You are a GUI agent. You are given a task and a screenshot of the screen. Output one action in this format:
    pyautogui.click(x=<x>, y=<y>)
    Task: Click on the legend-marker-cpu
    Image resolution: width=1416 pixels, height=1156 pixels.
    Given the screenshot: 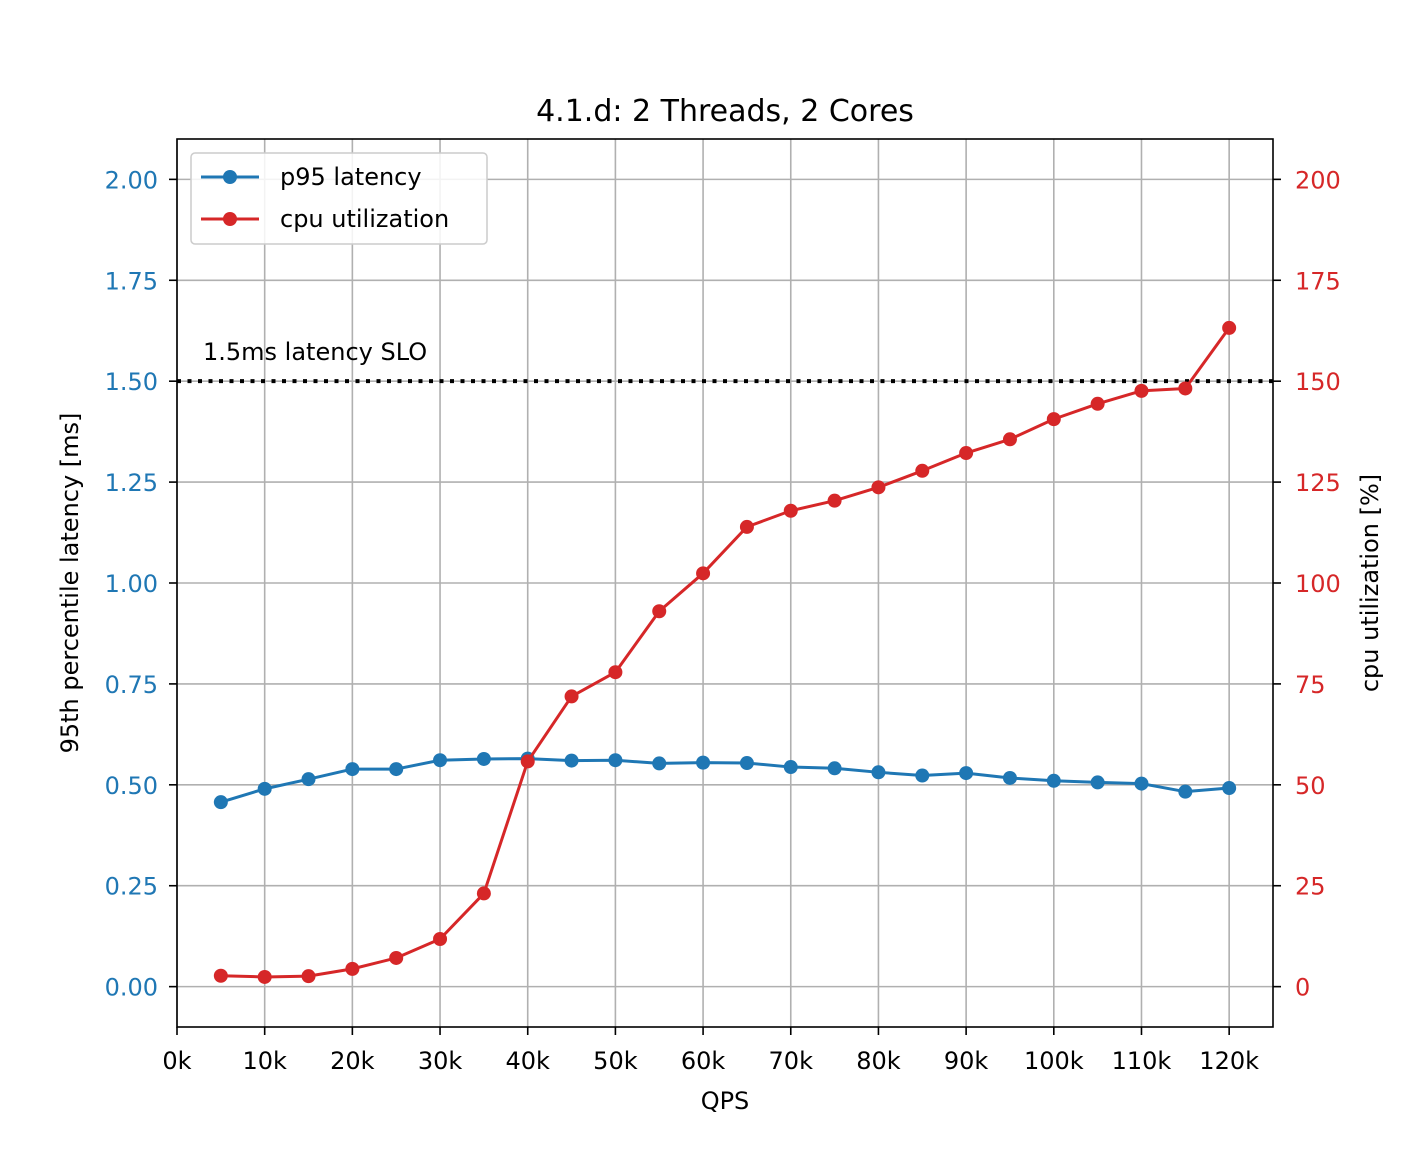 What is the action you would take?
    pyautogui.click(x=230, y=219)
    